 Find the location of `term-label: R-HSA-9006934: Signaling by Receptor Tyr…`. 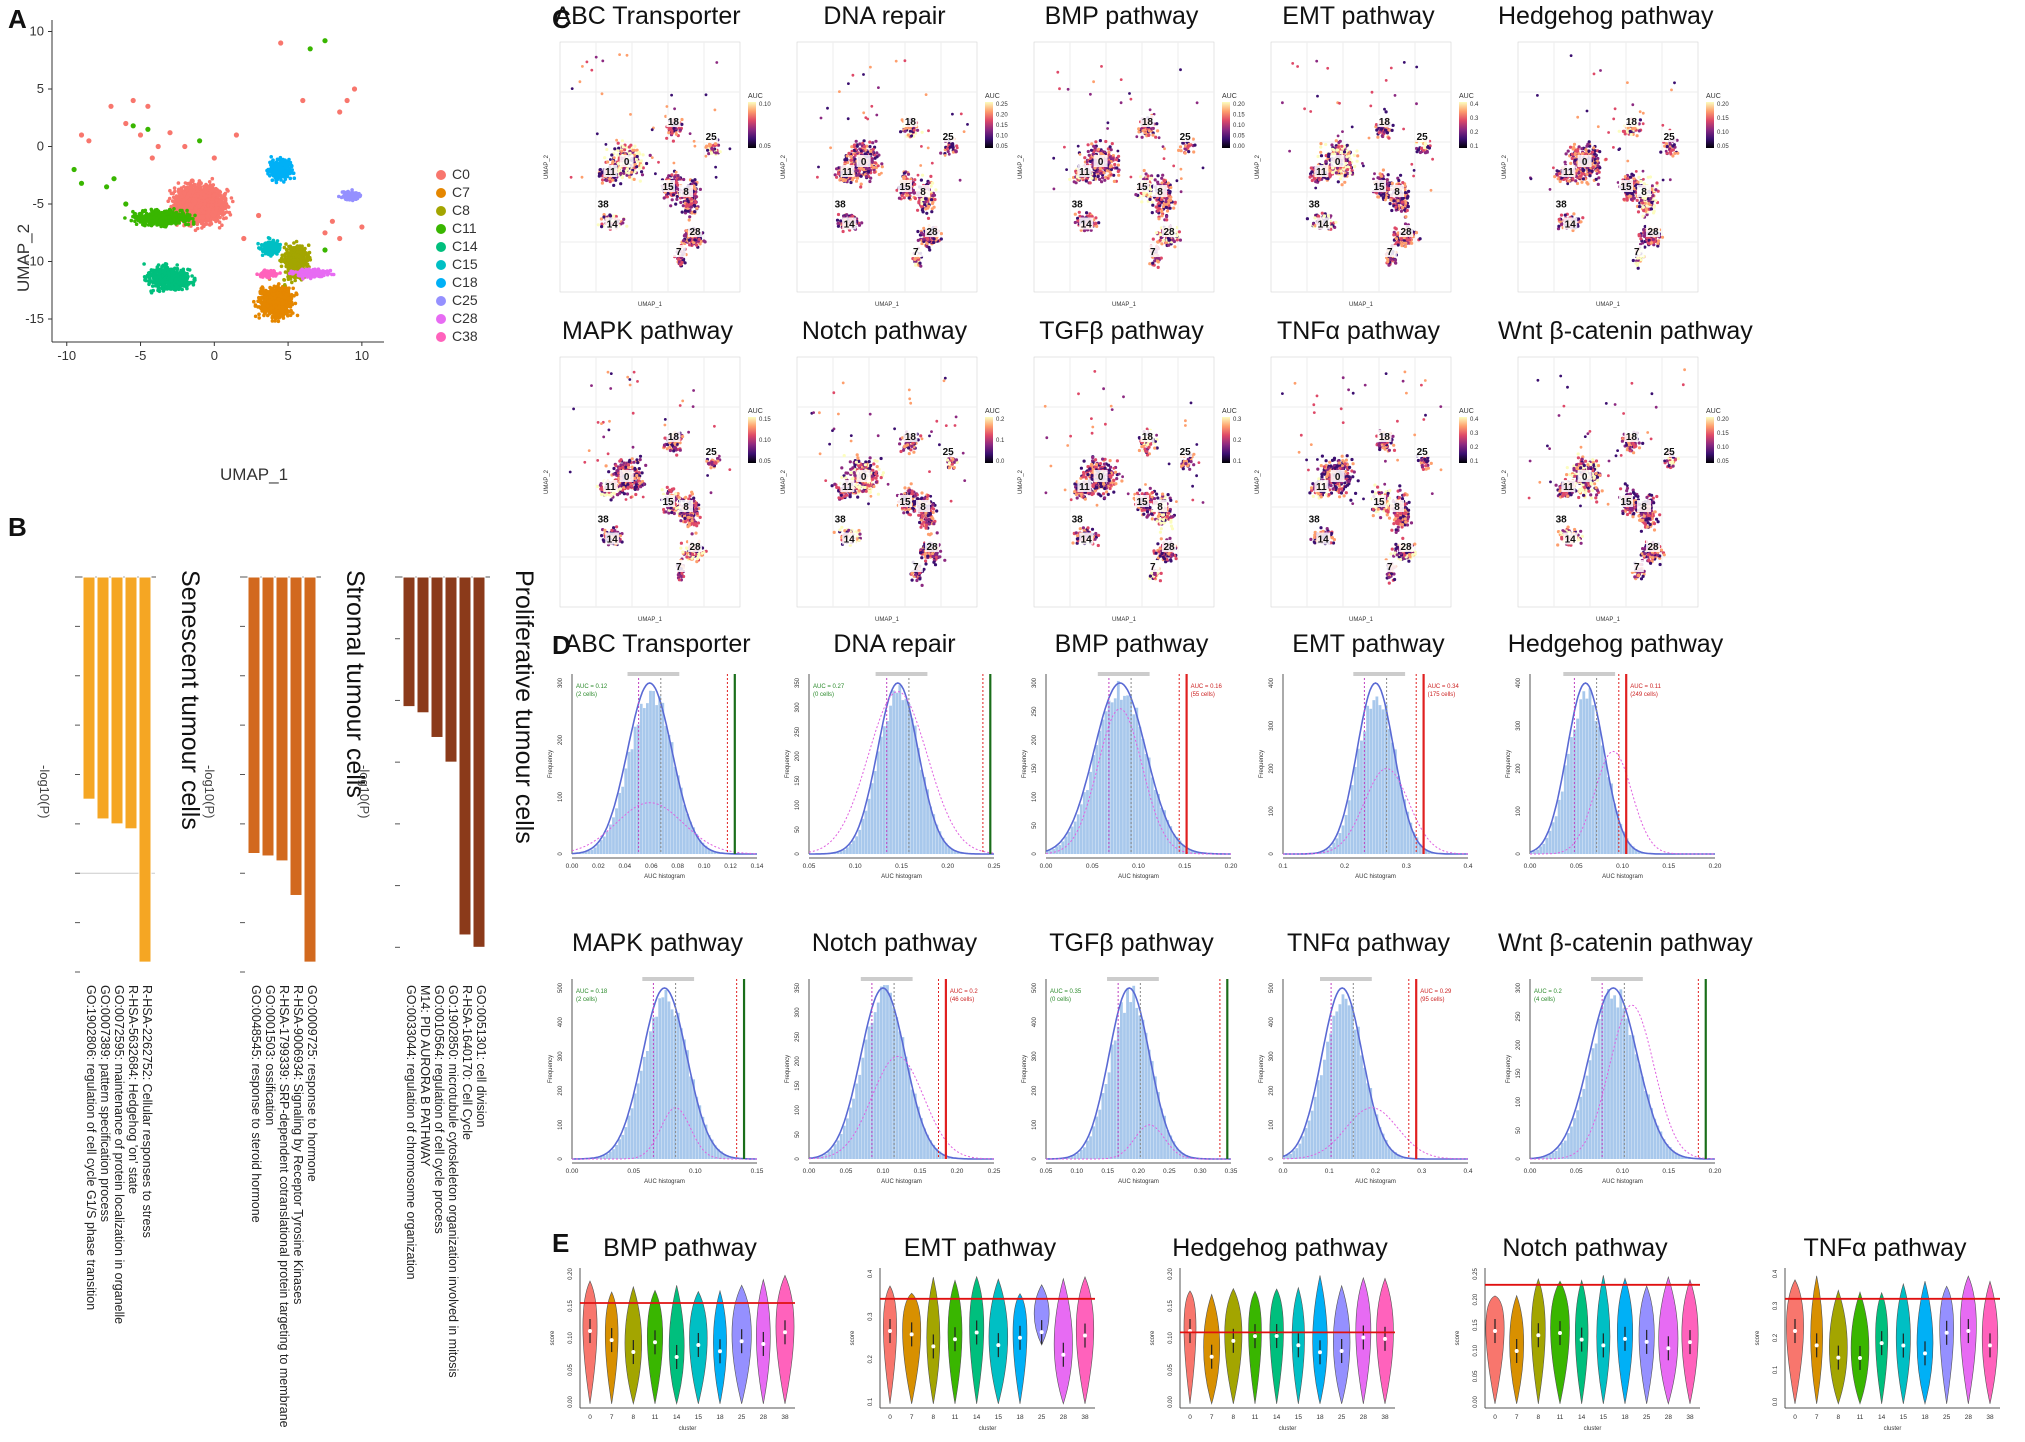

term-label: R-HSA-9006934: Signaling by Receptor Tyr… is located at coordinates (298, 1145).